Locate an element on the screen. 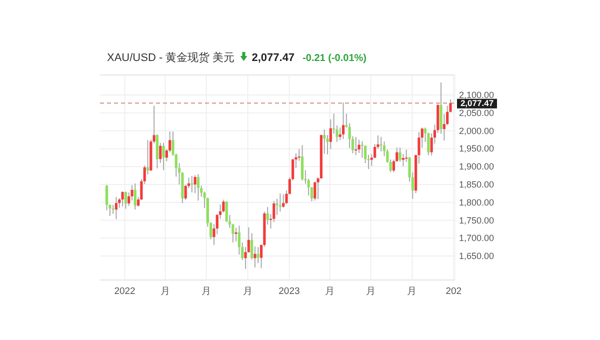 This screenshot has width=600, height=340. x-tick-label: 202 is located at coordinates (454, 291).